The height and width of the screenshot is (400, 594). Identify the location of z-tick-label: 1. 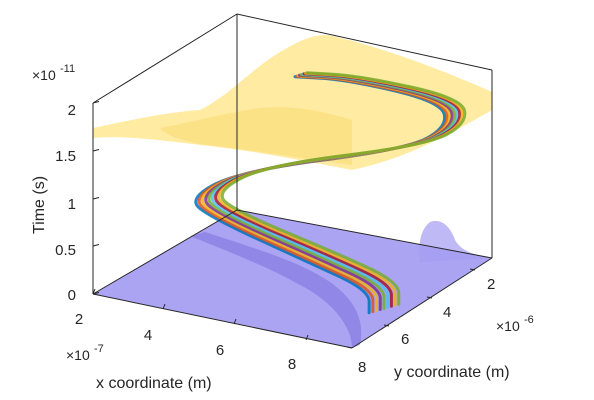
(72, 204).